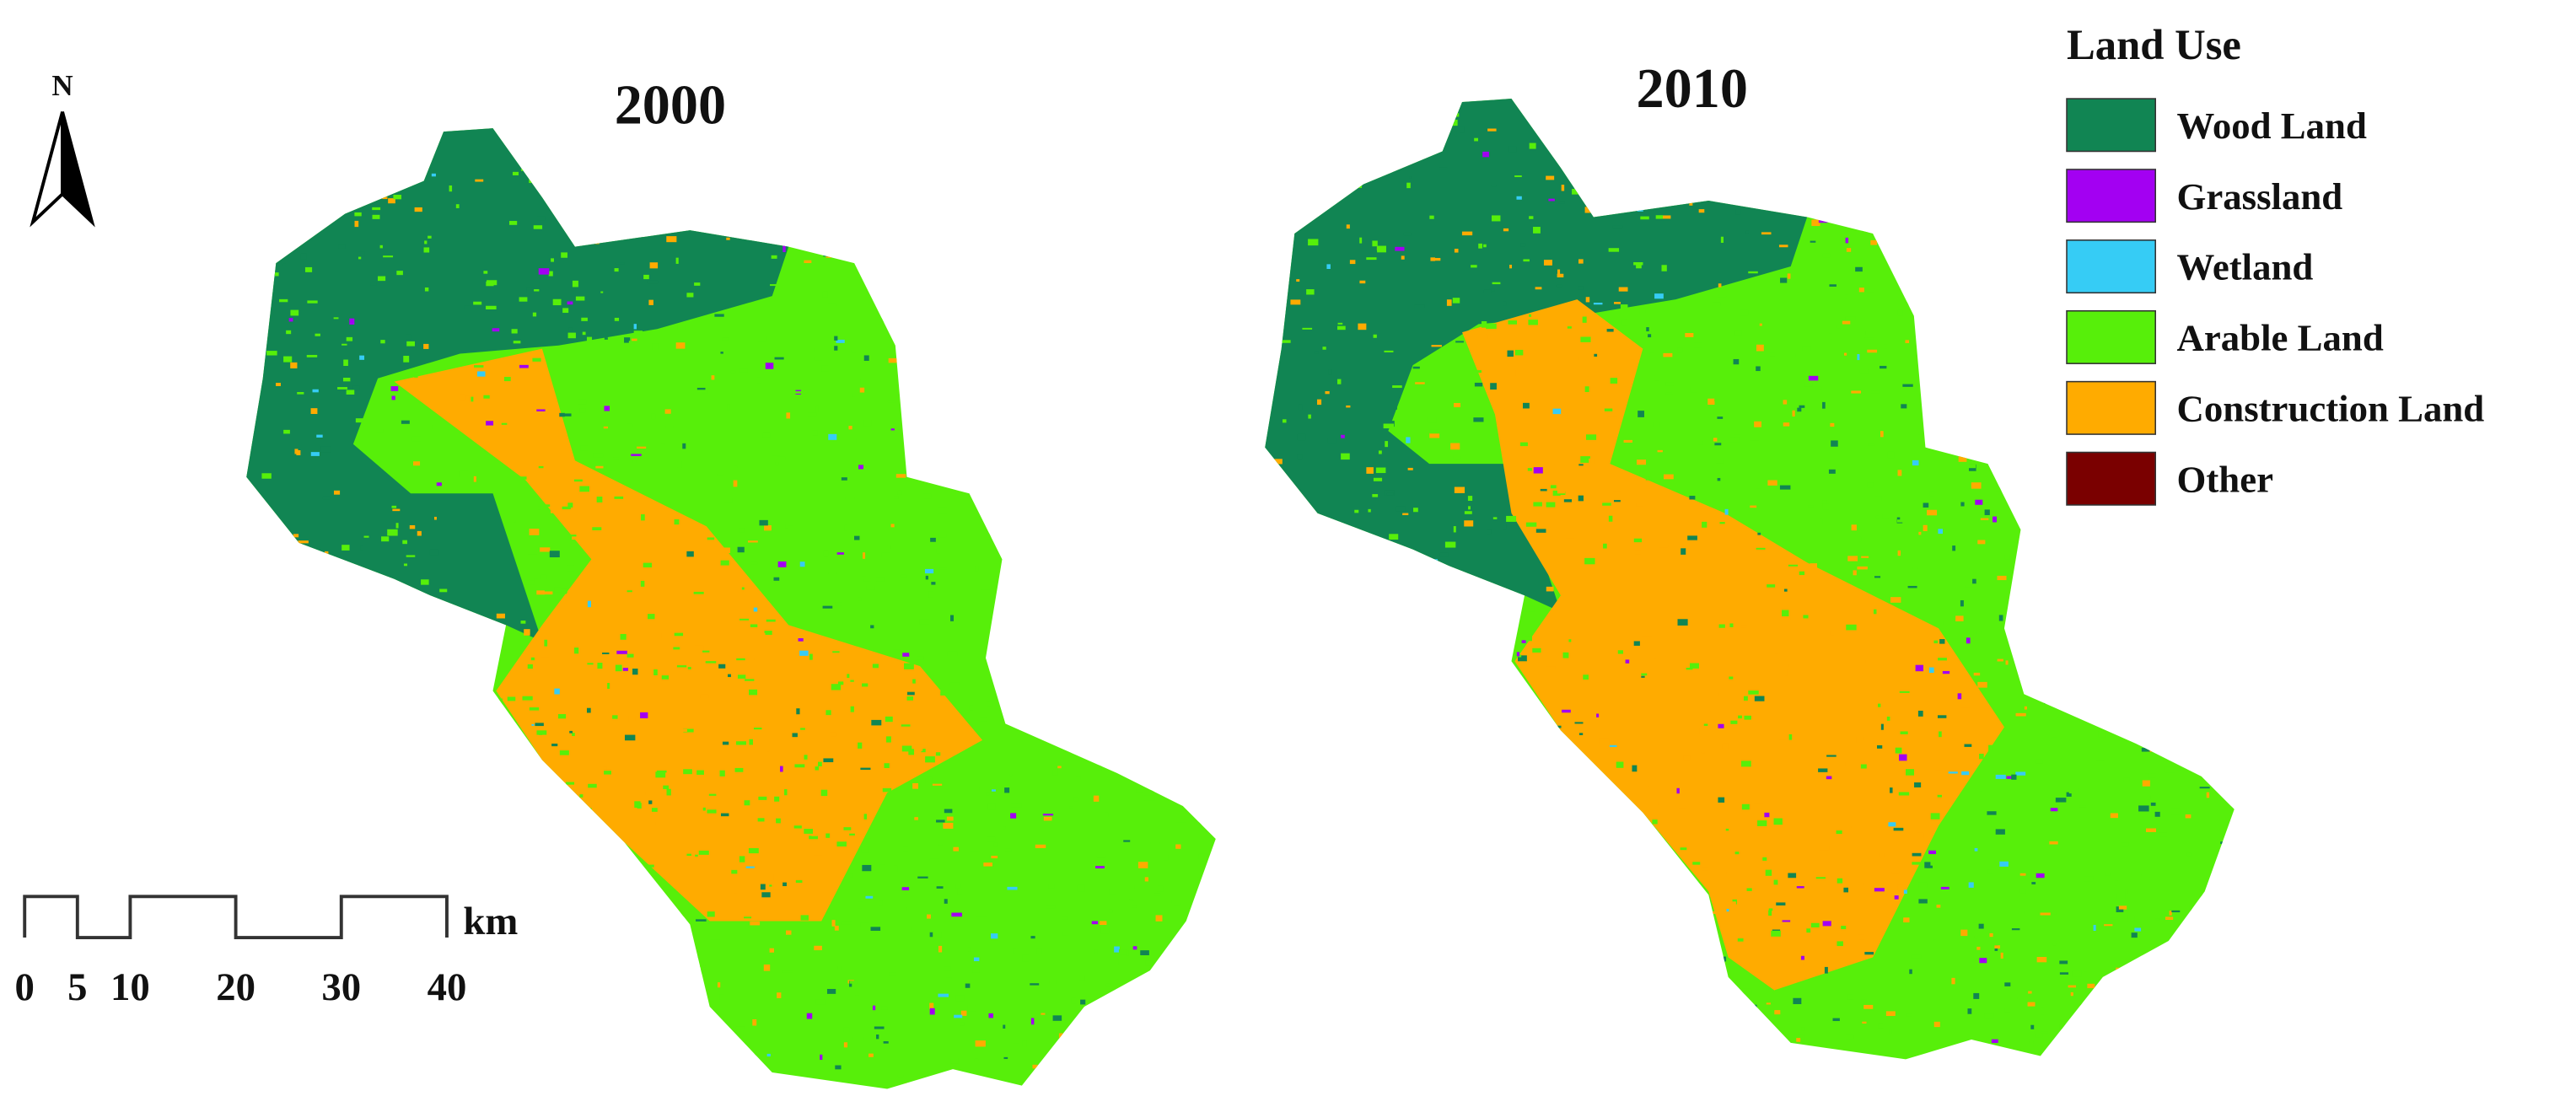 The height and width of the screenshot is (1107, 2576). What do you see at coordinates (1693, 89) in the screenshot?
I see `map-title: 2010` at bounding box center [1693, 89].